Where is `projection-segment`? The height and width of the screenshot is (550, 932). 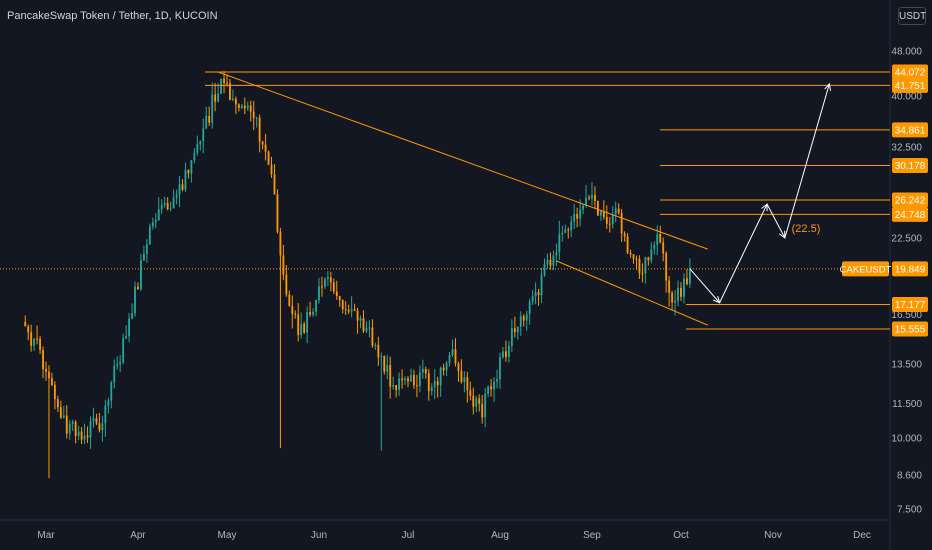 projection-segment is located at coordinates (743, 253).